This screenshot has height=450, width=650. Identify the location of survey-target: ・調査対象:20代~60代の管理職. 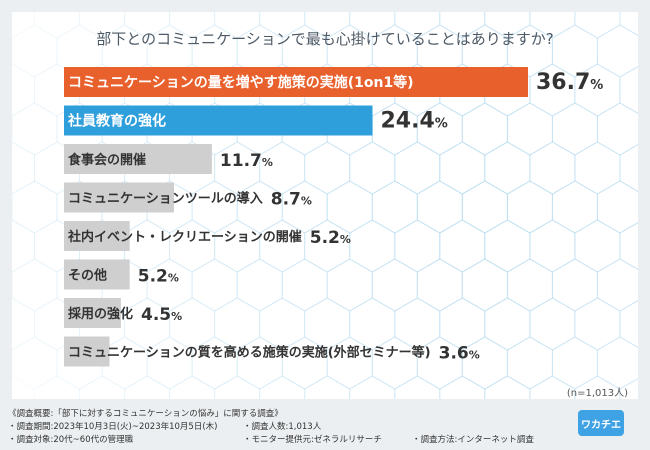
(71, 440).